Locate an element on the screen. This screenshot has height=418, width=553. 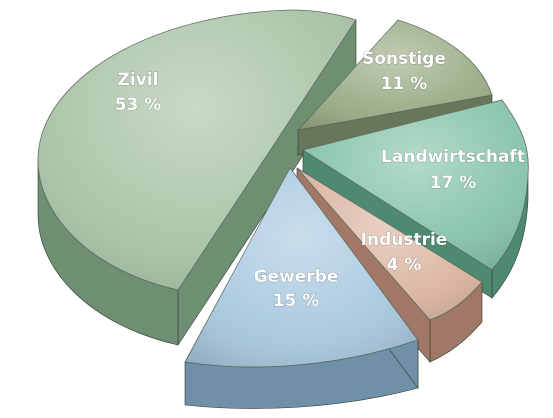
label-name-landwirtschaft: Landwirtschaft is located at coordinates (453, 157).